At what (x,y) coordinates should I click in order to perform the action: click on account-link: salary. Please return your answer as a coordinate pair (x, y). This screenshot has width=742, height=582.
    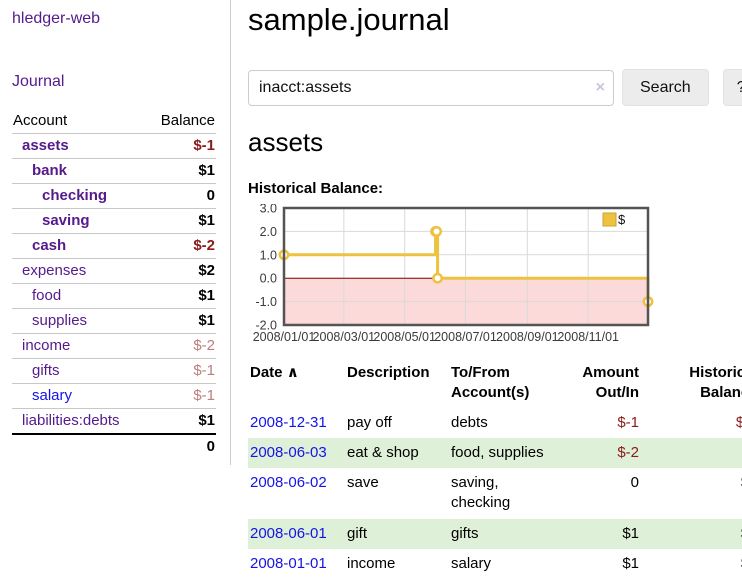
    Looking at the image, I should click on (52, 395).